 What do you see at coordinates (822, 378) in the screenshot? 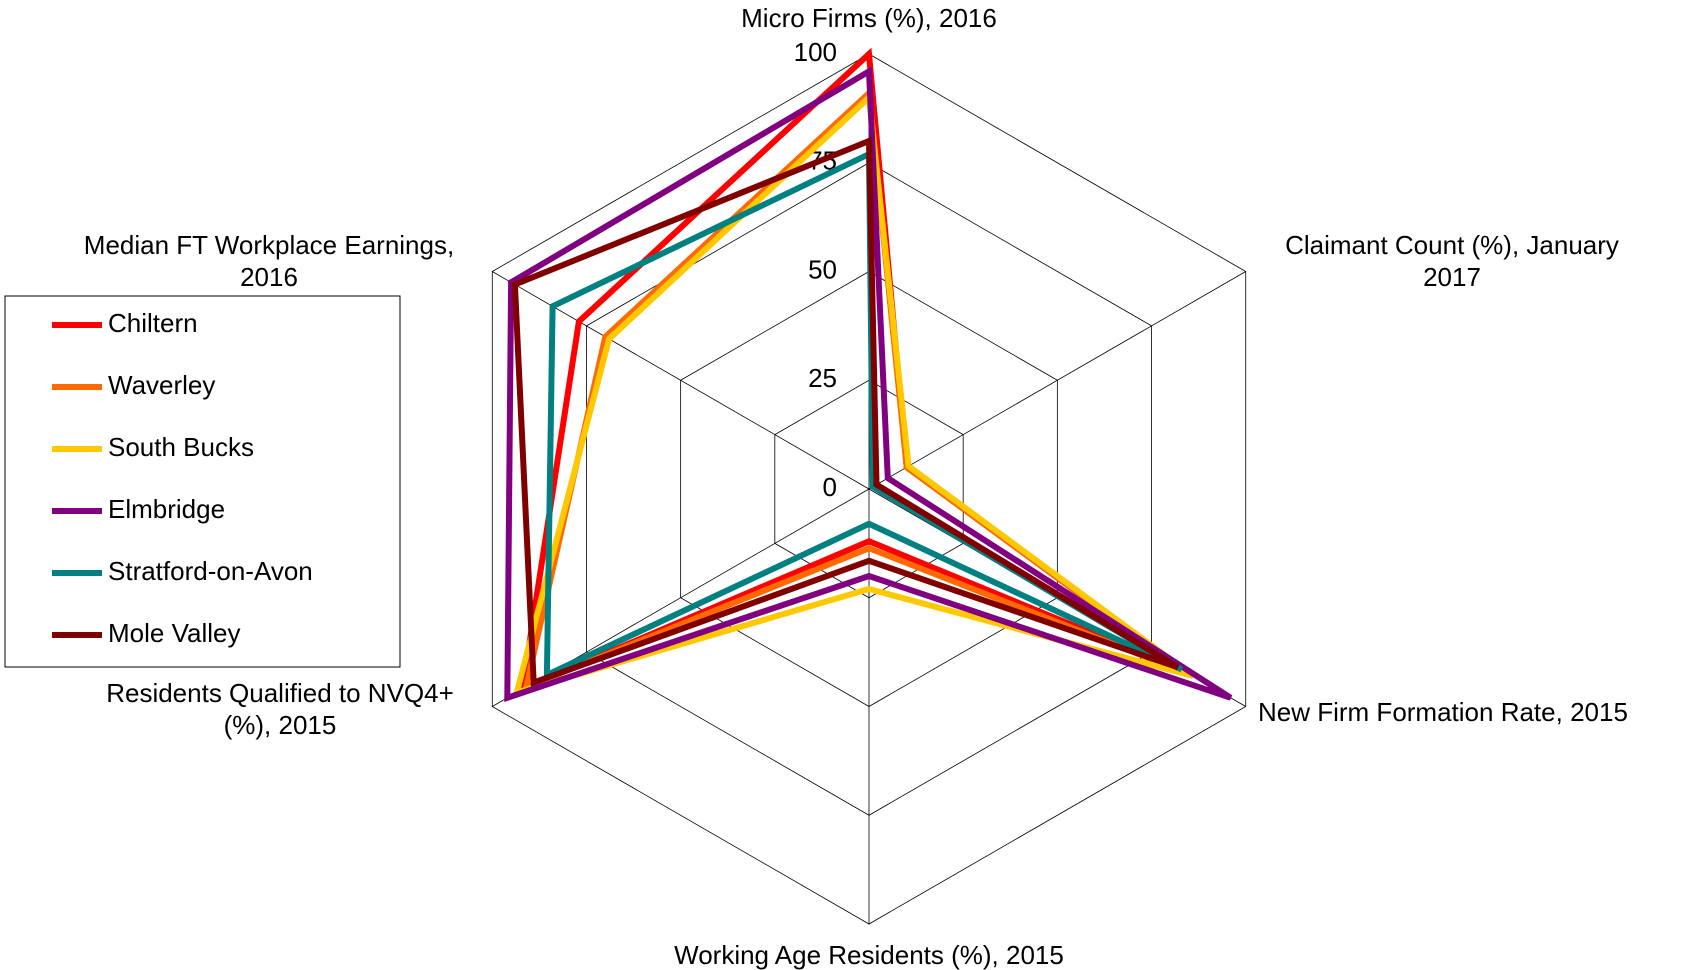
I see `r-tick-label: 25` at bounding box center [822, 378].